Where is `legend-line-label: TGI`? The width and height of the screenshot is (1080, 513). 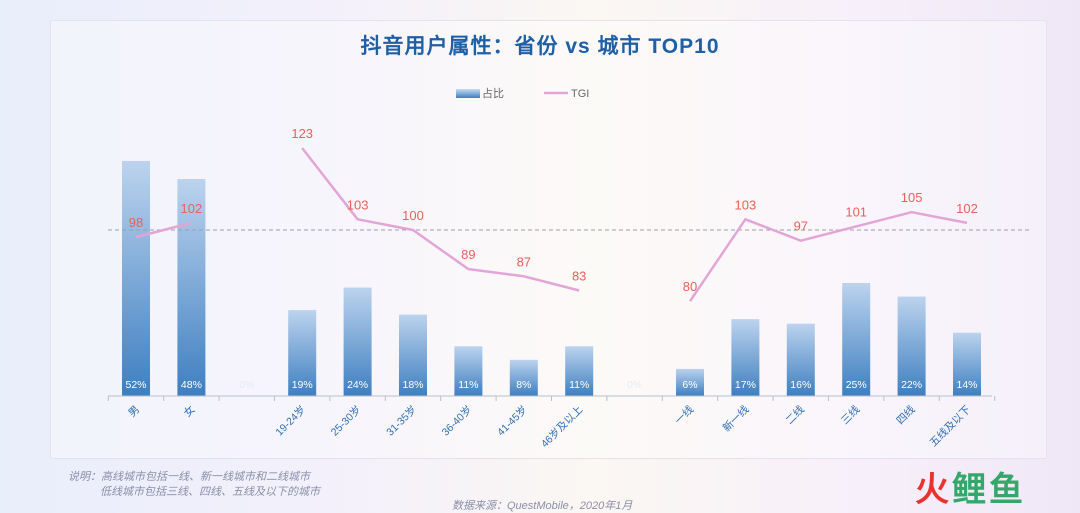 legend-line-label: TGI is located at coordinates (580, 94).